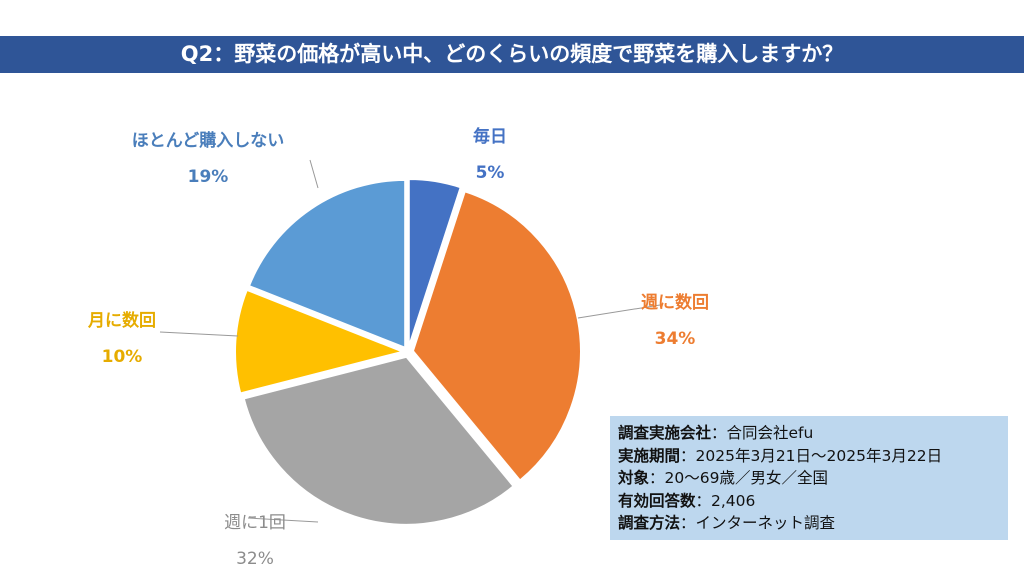  What do you see at coordinates (208, 156) in the screenshot?
I see `slice-label: ほとんど購入しない 19%` at bounding box center [208, 156].